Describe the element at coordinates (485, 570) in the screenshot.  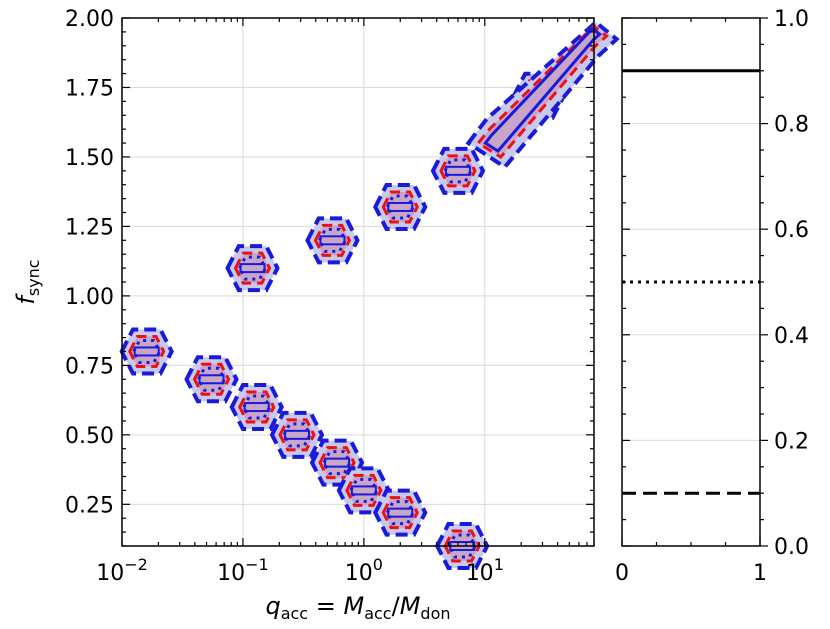
I see `x-tick-label: 10¹` at that location.